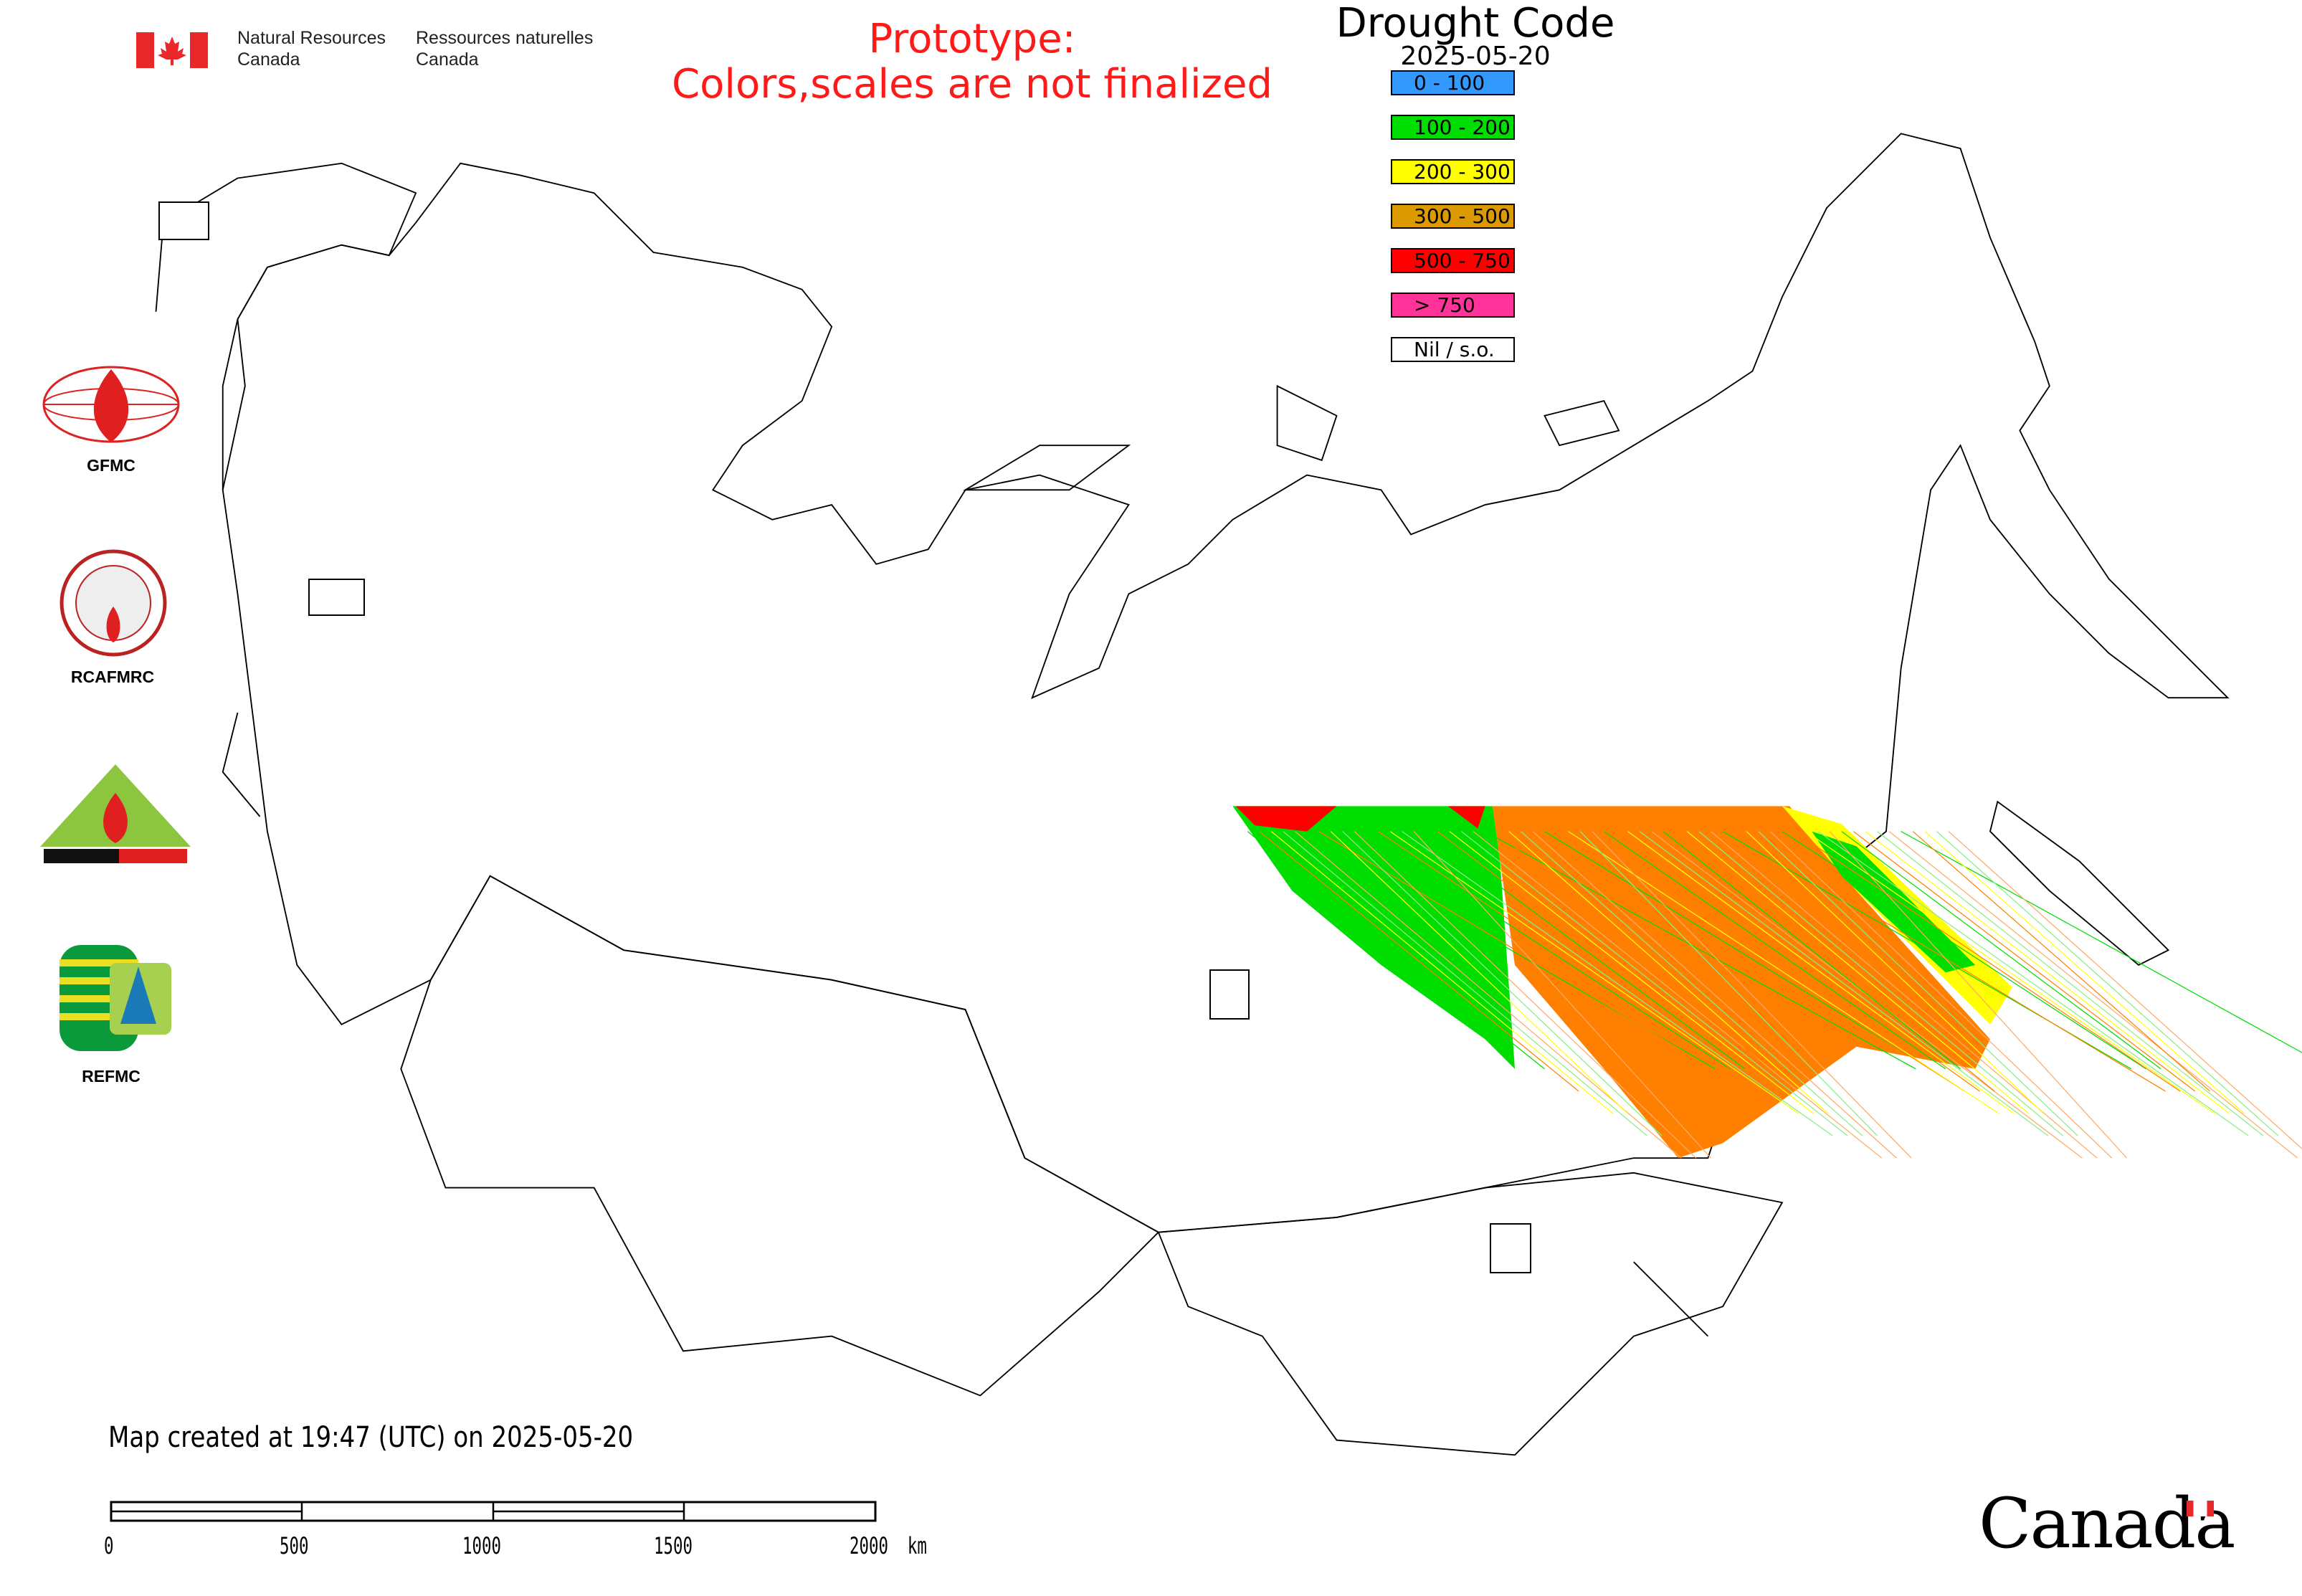  I want to click on gfmc-logo, so click(112, 406).